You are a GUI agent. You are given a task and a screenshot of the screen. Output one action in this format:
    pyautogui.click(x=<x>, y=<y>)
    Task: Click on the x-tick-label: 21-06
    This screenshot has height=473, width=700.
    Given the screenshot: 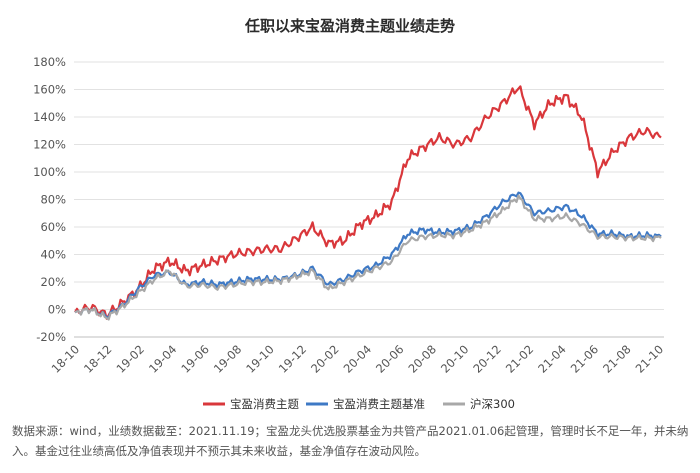 What is the action you would take?
    pyautogui.click(x=585, y=359)
    